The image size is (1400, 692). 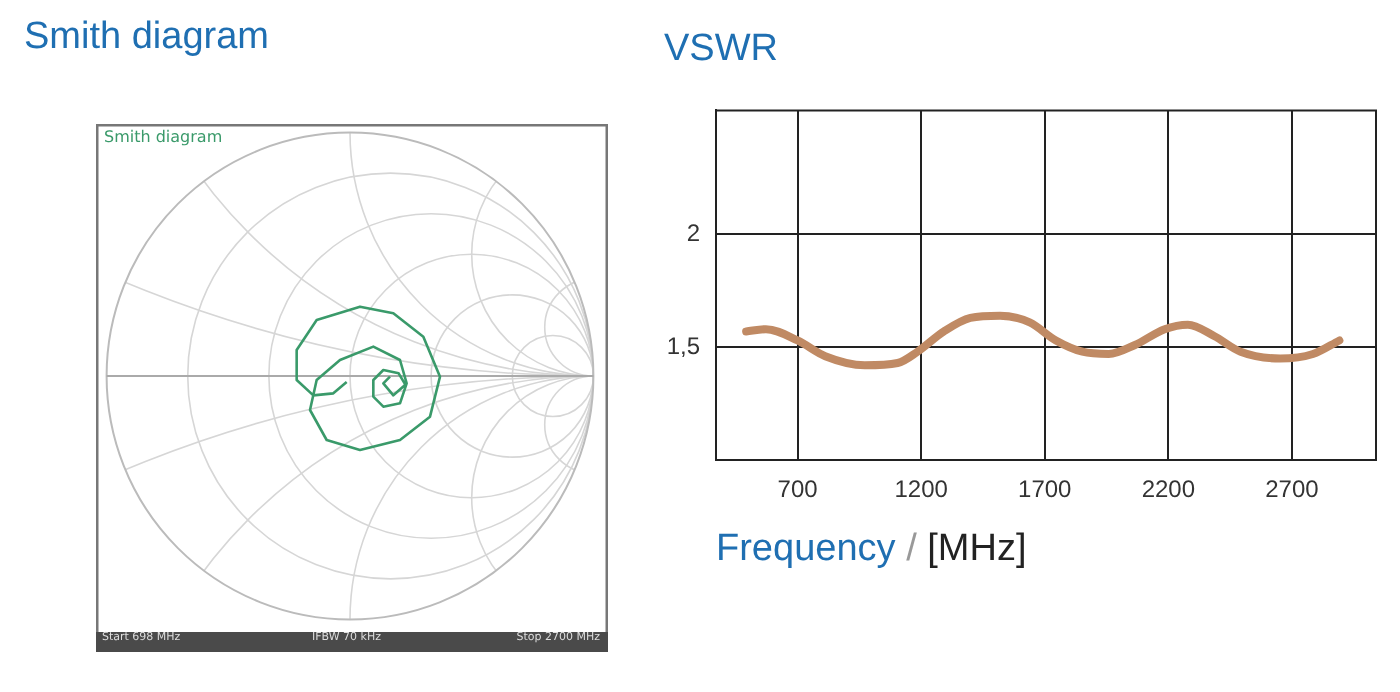 What do you see at coordinates (1045, 489) in the screenshot?
I see `x-tick-label: 1700` at bounding box center [1045, 489].